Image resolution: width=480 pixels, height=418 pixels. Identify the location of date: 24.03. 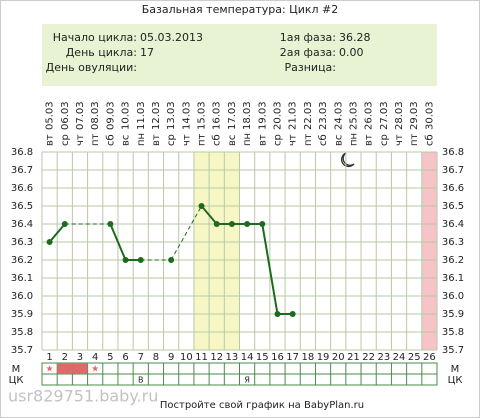
(338, 115).